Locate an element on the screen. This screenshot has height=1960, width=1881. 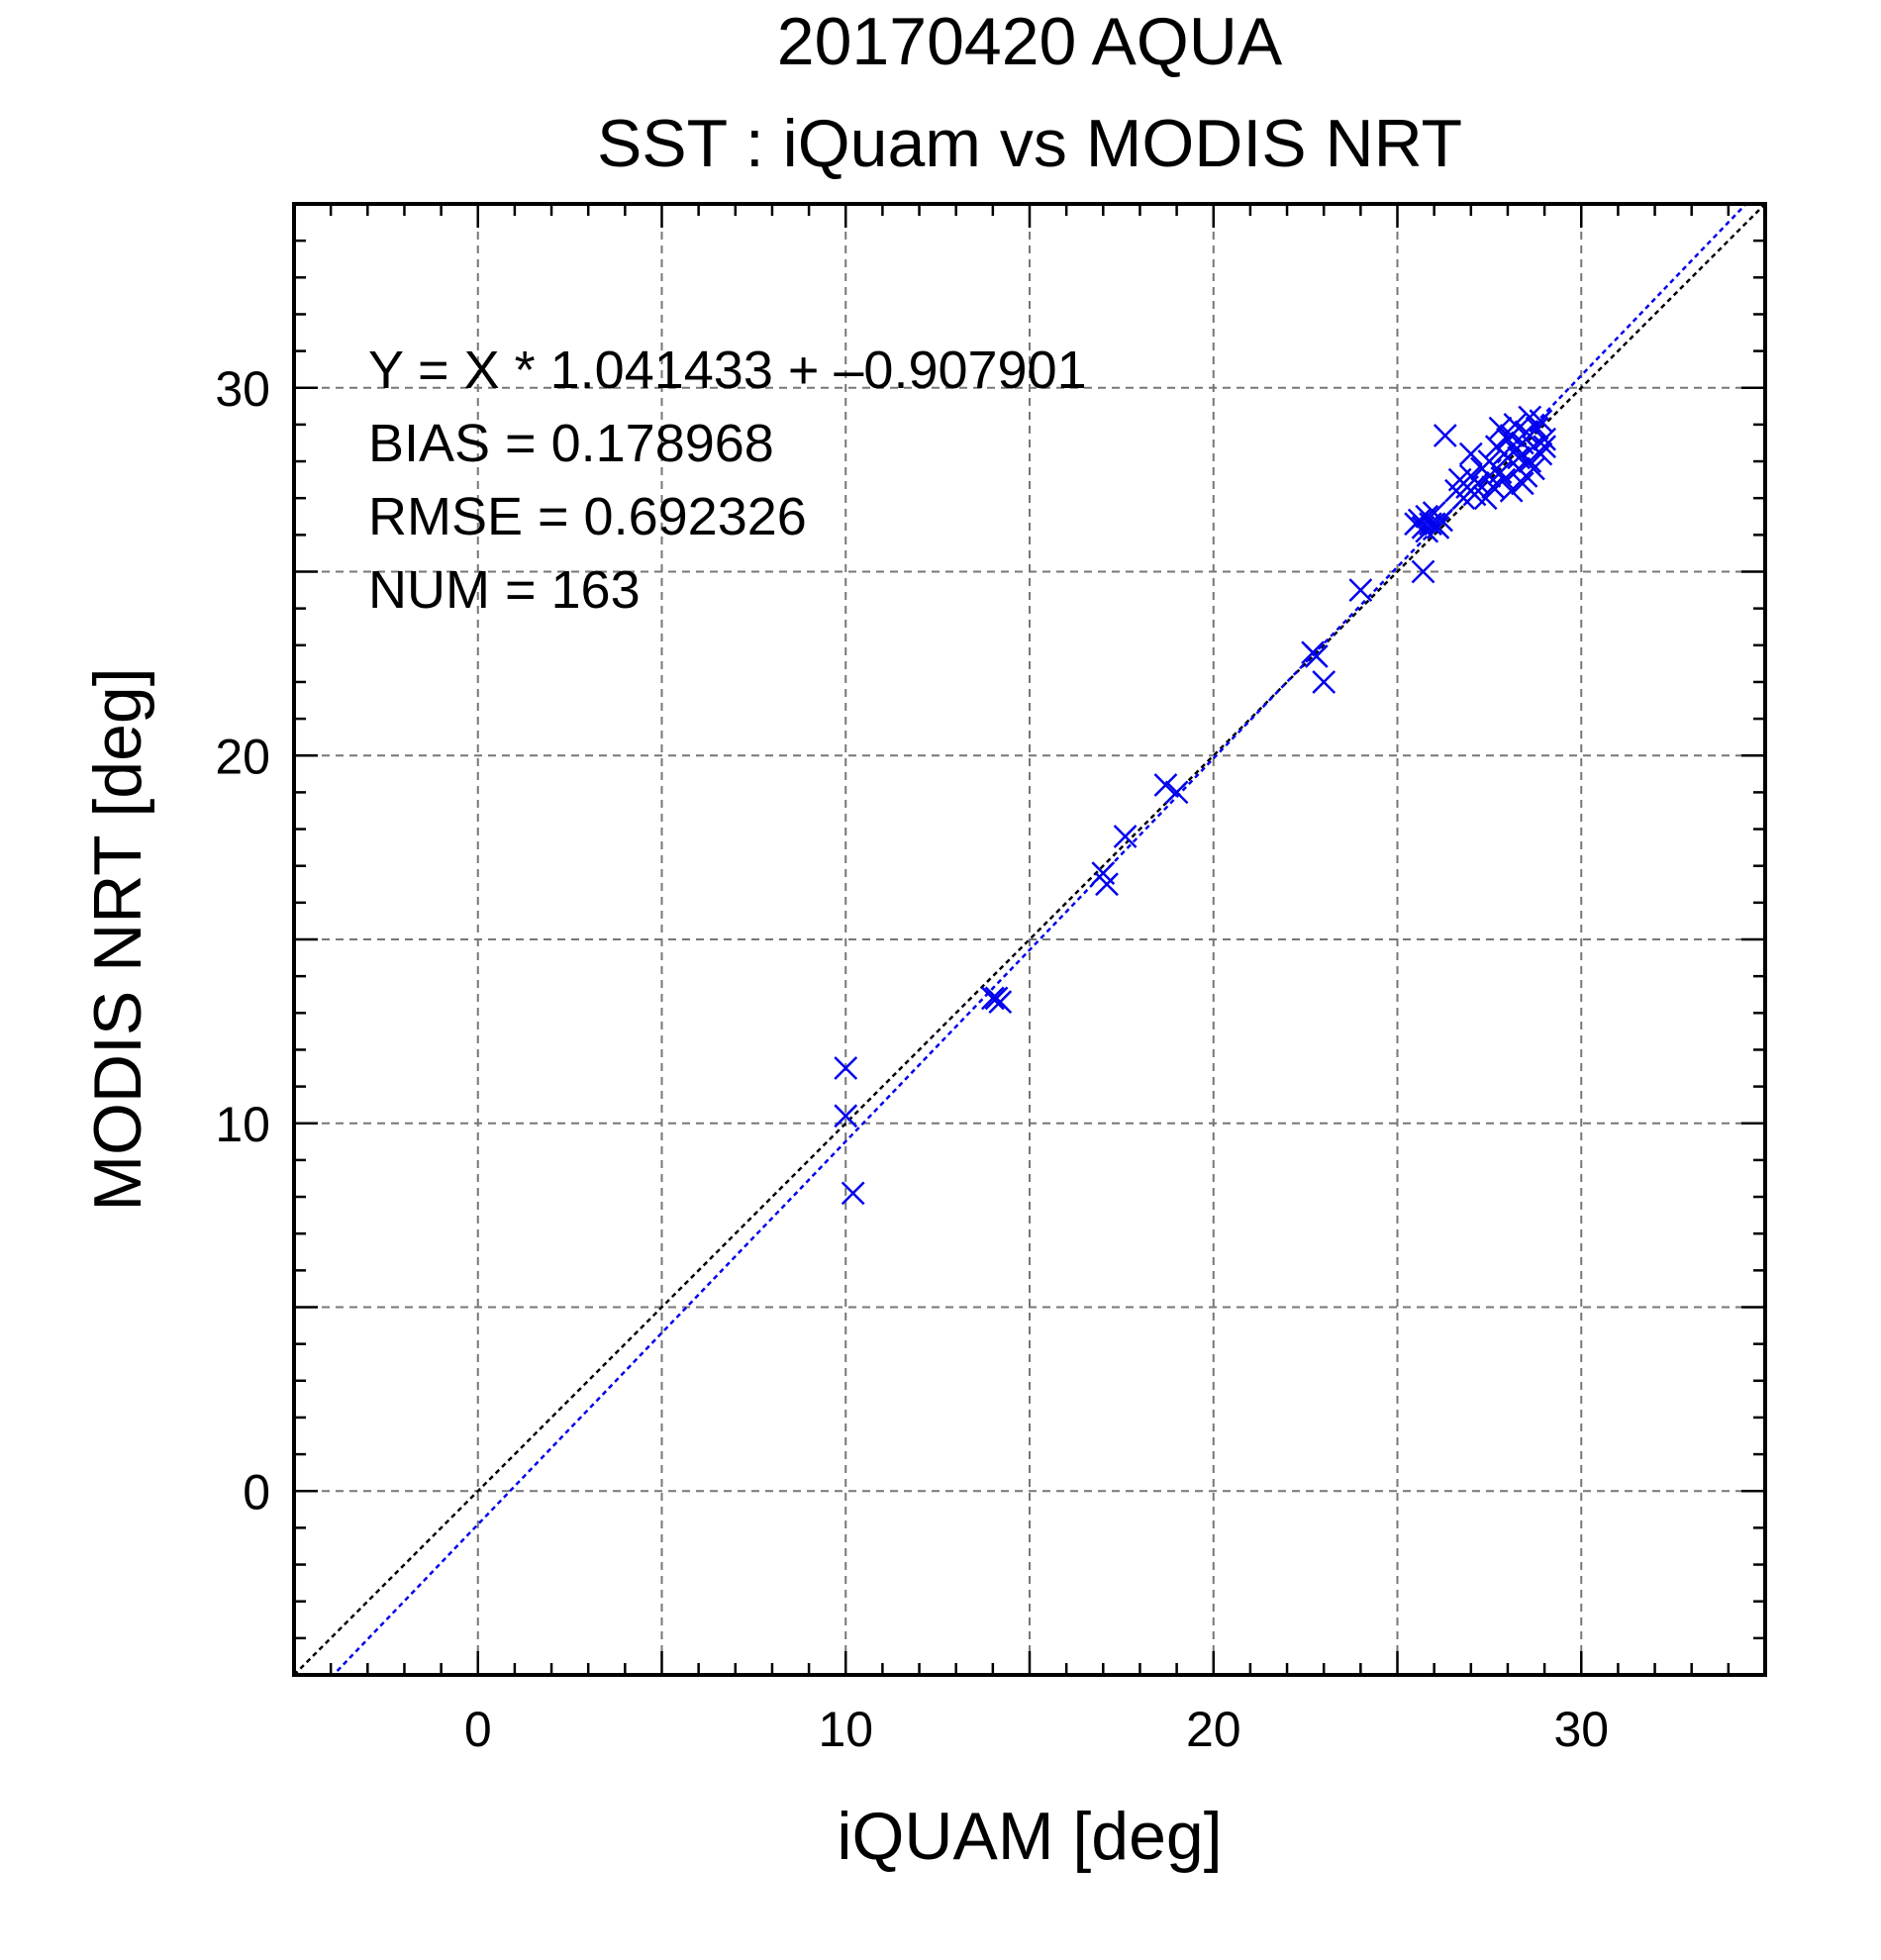
y-tick-label: 0 is located at coordinates (256, 1491).